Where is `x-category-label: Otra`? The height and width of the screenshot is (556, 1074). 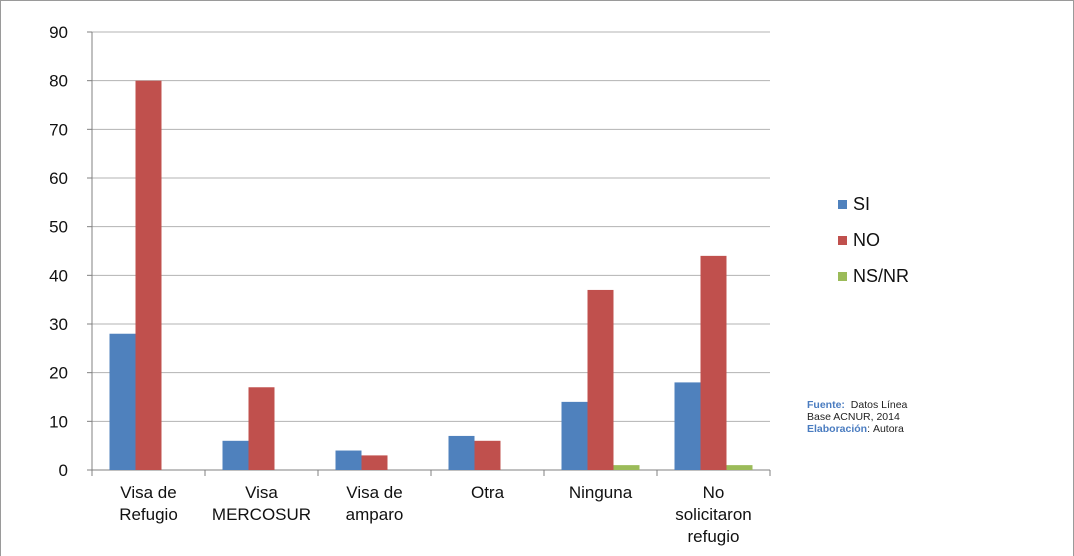
x-category-label: Otra is located at coordinates (488, 492).